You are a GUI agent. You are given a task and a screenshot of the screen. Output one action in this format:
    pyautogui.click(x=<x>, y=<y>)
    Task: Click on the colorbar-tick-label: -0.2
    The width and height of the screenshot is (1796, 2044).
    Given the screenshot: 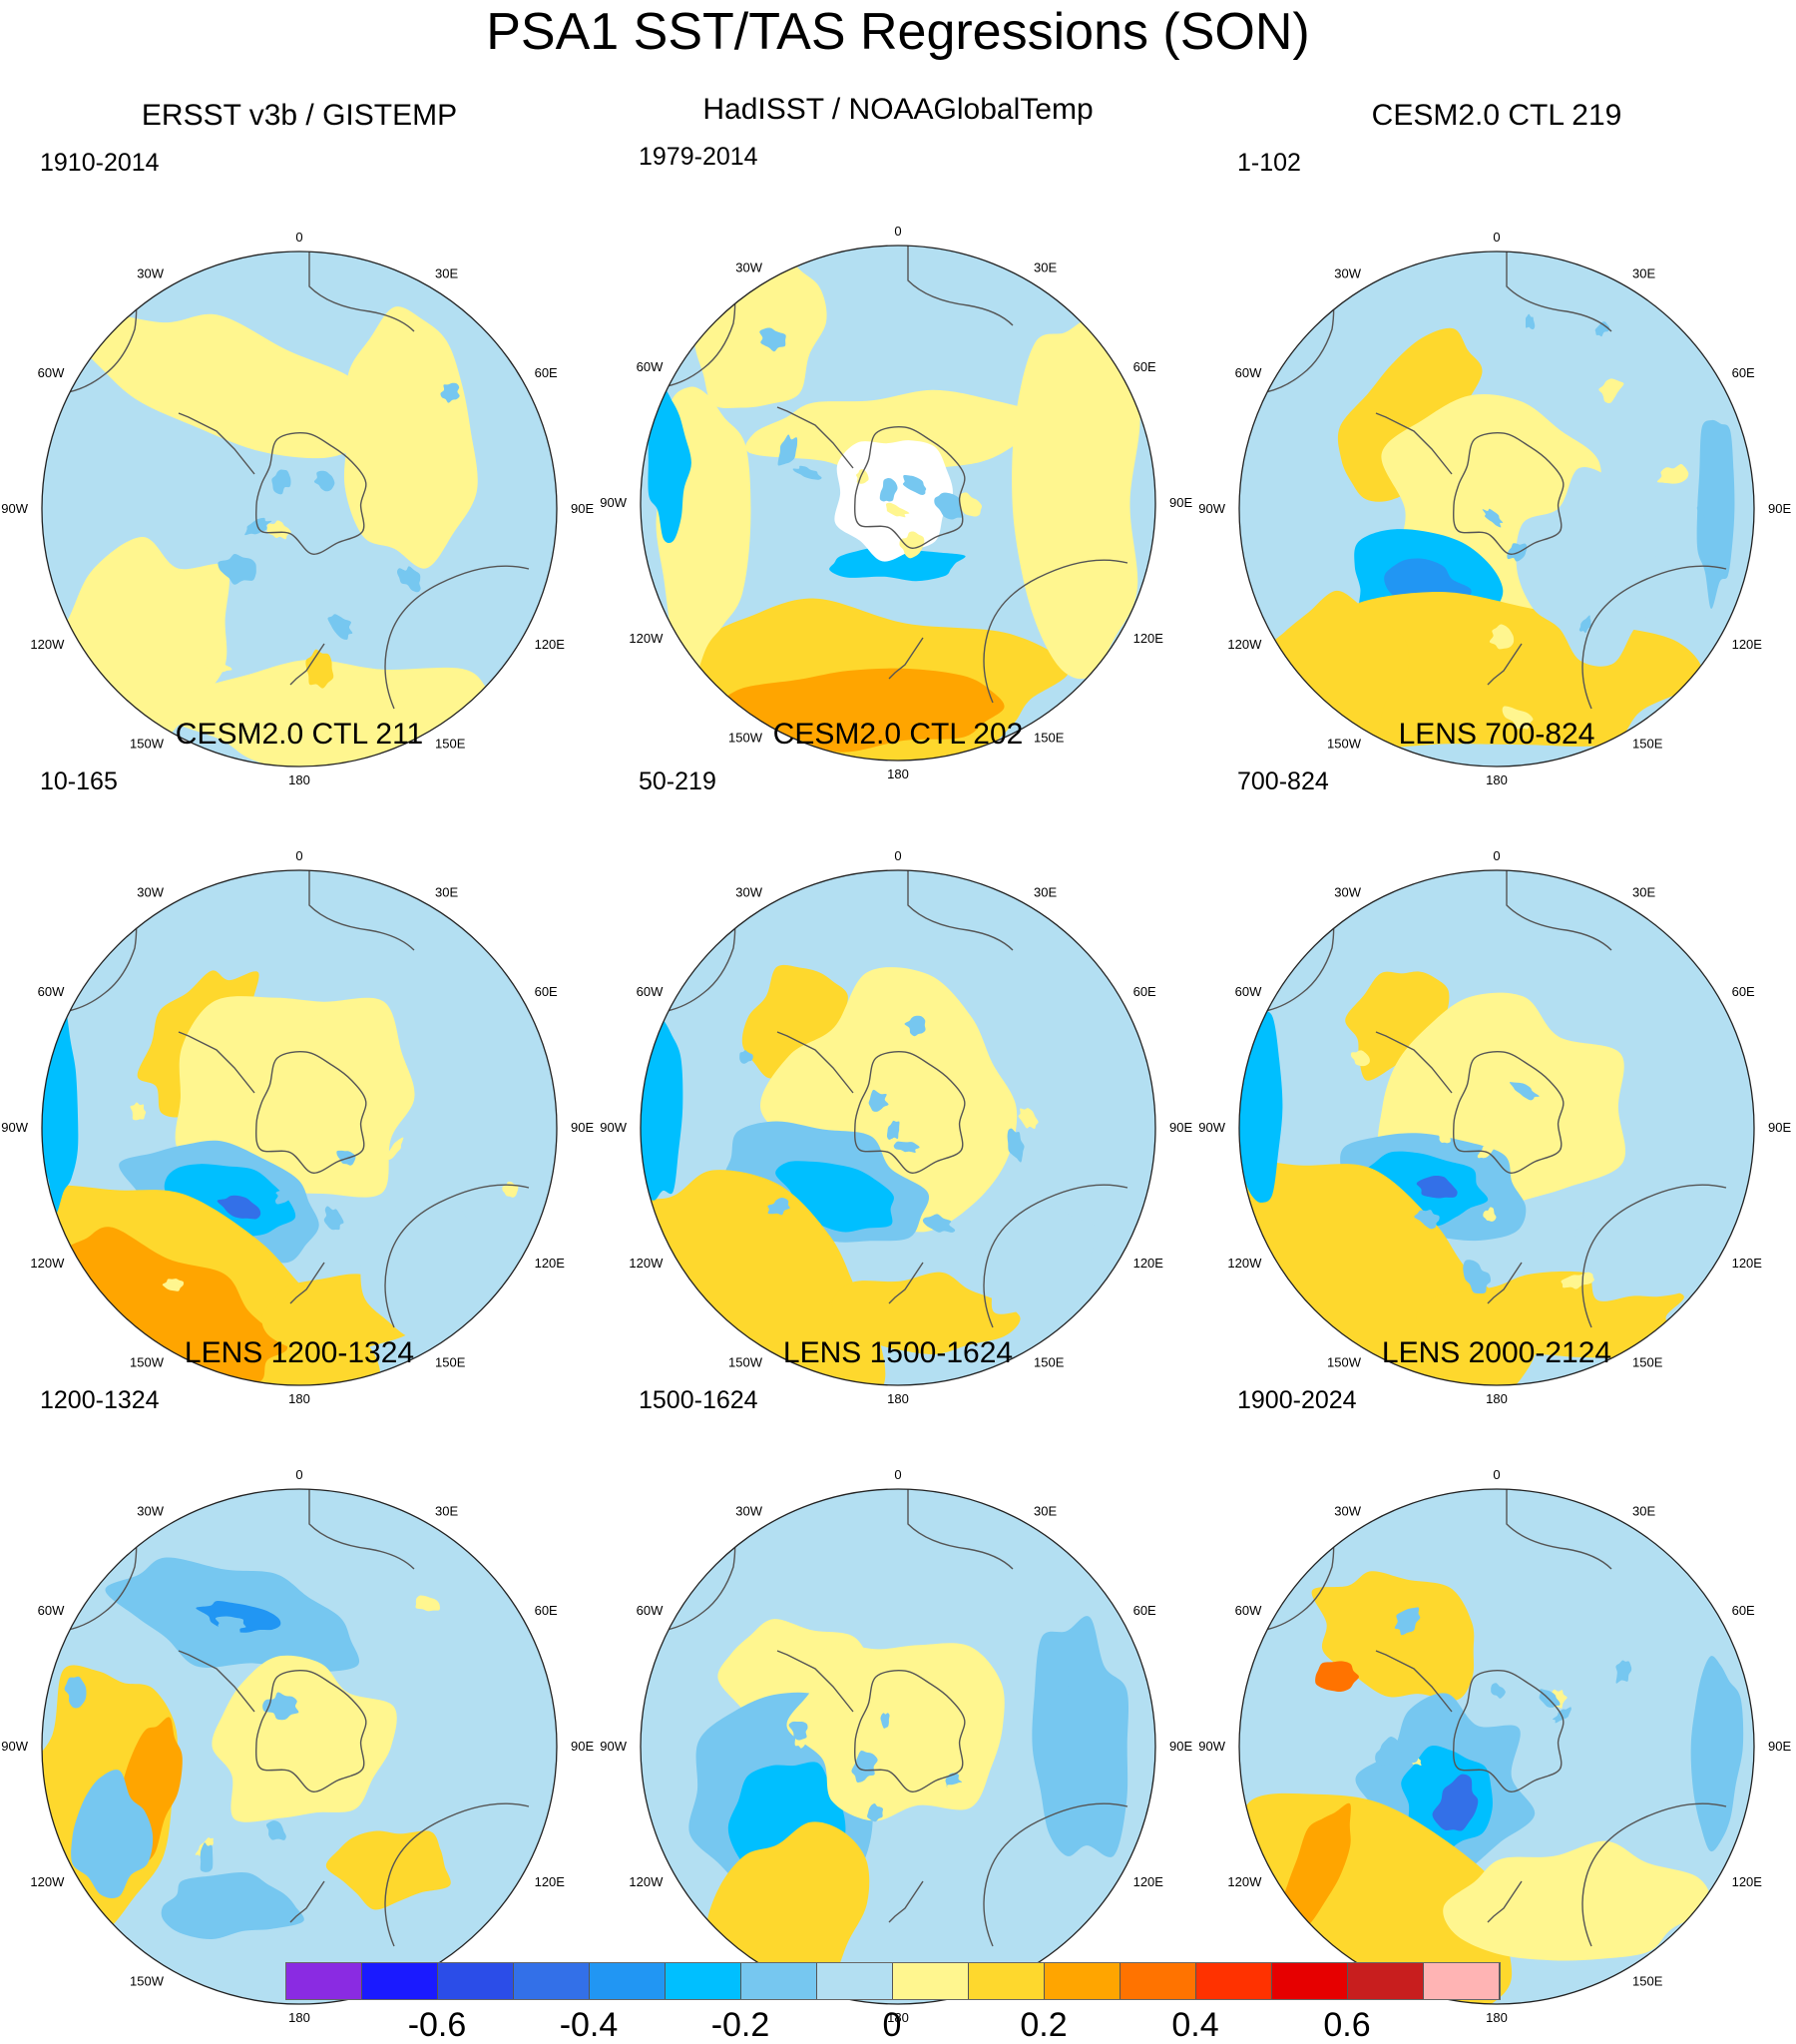 What is the action you would take?
    pyautogui.click(x=740, y=2025)
    